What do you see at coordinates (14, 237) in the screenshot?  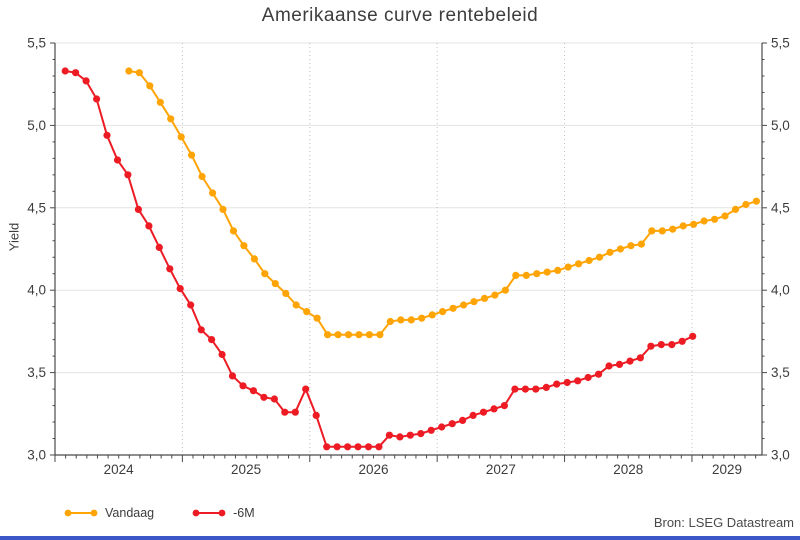 I see `y-axis-label: Yield` at bounding box center [14, 237].